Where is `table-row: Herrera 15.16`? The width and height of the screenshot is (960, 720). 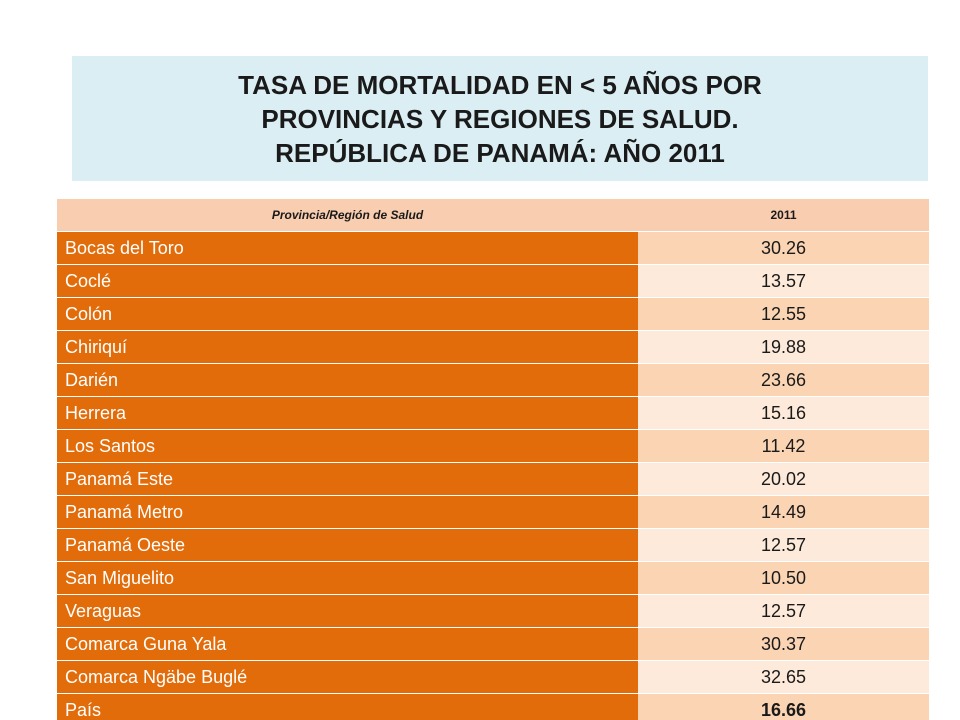 table-row: Herrera 15.16 is located at coordinates (493, 413).